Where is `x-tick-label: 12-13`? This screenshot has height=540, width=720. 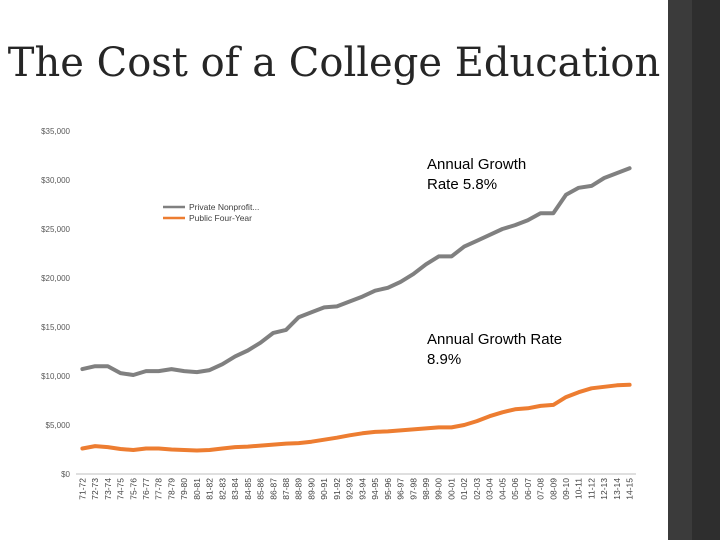 x-tick-label: 12-13 is located at coordinates (604, 489).